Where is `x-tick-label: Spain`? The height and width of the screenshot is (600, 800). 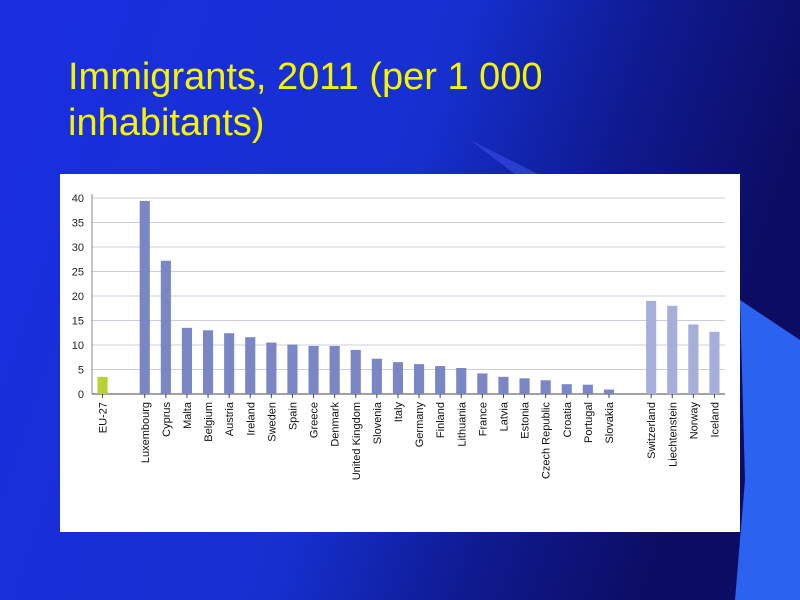 x-tick-label: Spain is located at coordinates (293, 416).